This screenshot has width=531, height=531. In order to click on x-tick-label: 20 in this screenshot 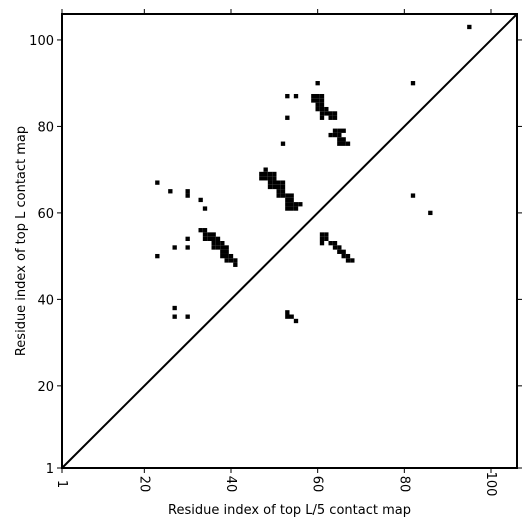, I will do `click(143, 484)`.